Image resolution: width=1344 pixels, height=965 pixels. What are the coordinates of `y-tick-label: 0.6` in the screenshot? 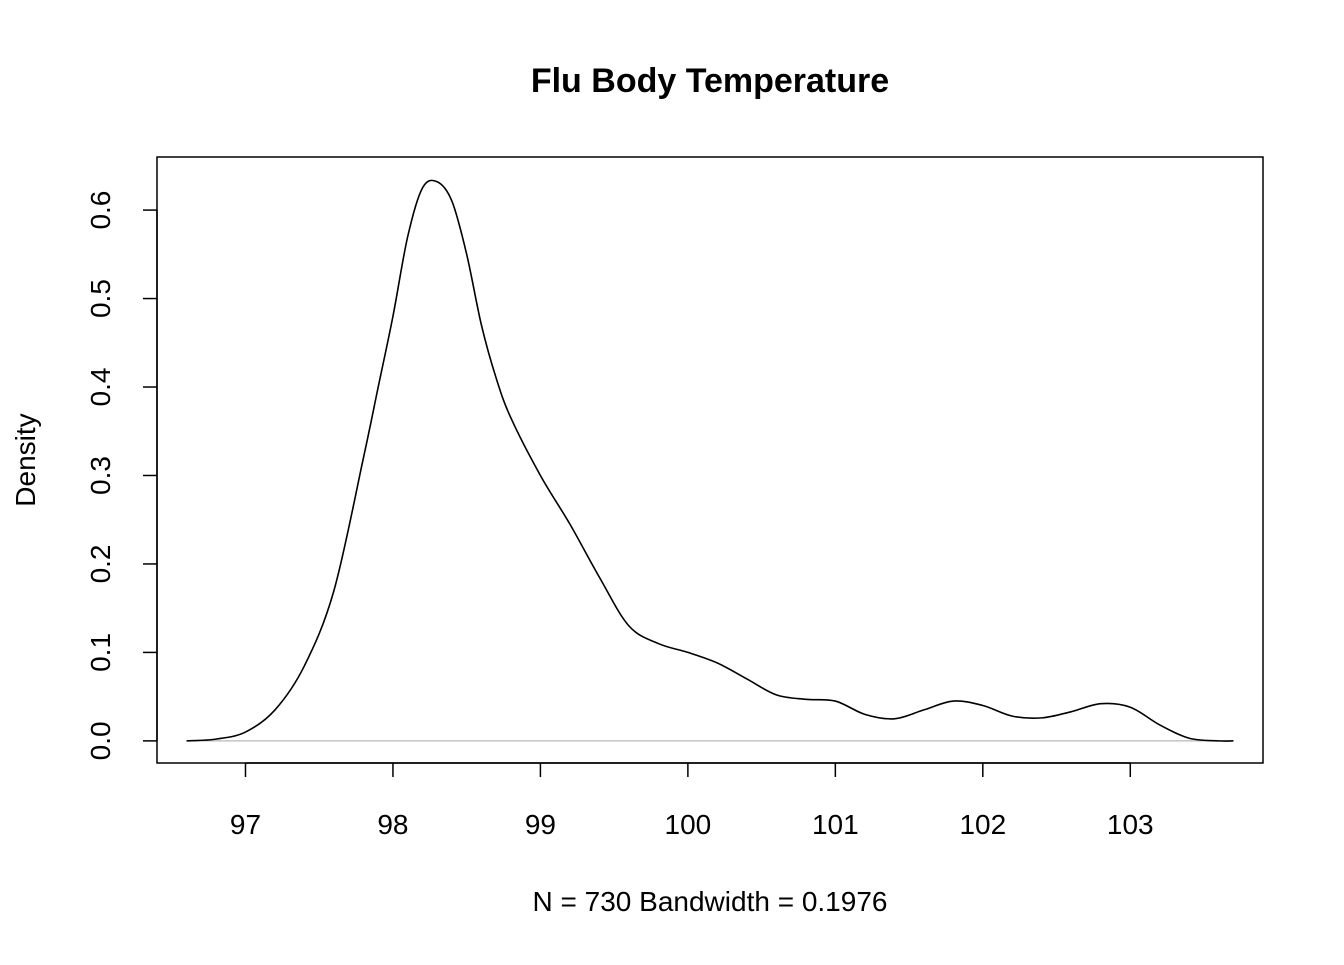 It's located at (100, 210).